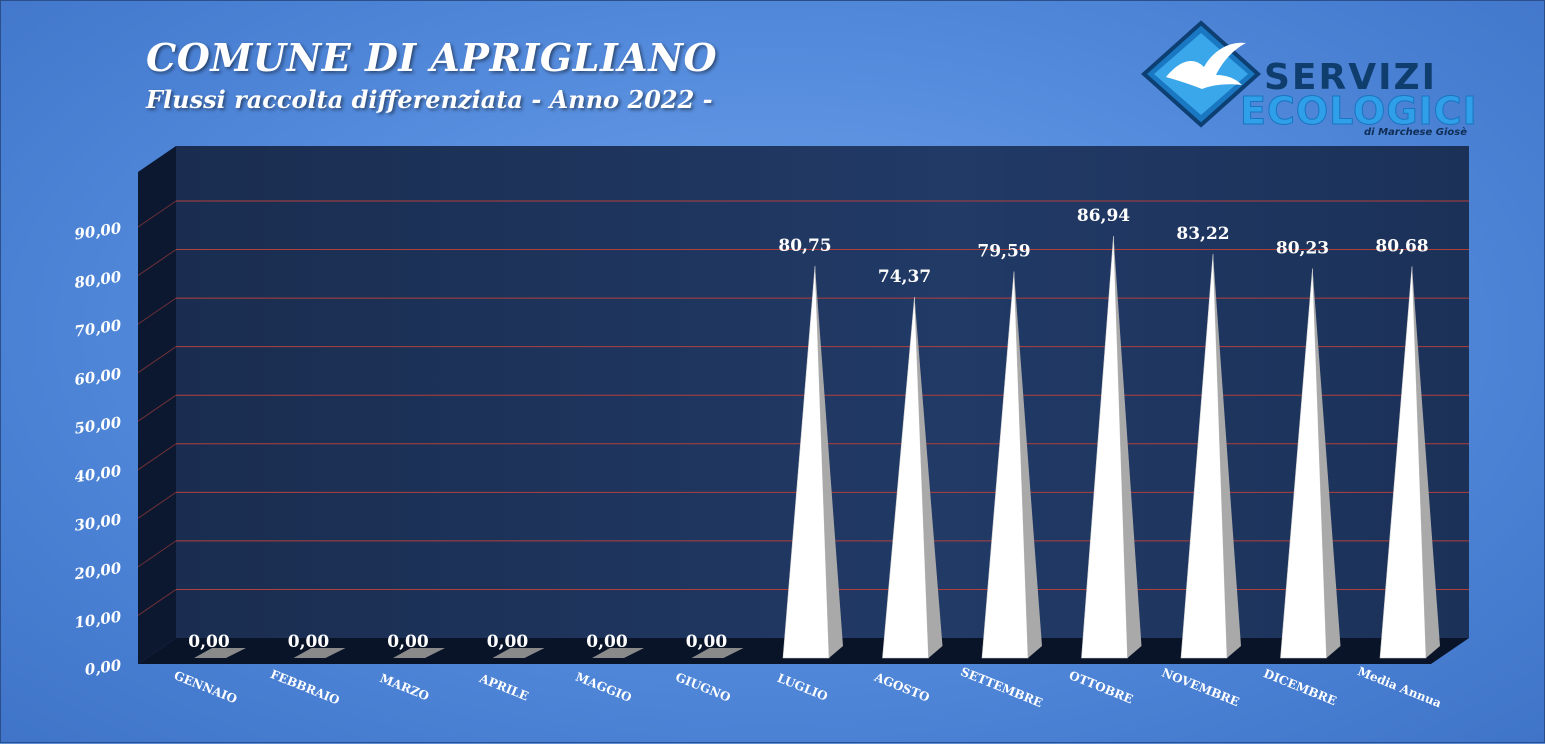 The image size is (1545, 744). Describe the element at coordinates (1302, 248) in the screenshot. I see `data-label: 80,23` at that location.